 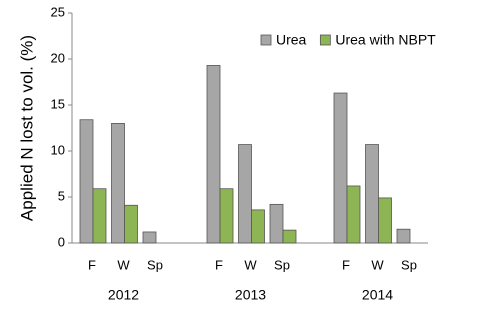 I want to click on y-tick-label: 10, so click(x=58, y=149).